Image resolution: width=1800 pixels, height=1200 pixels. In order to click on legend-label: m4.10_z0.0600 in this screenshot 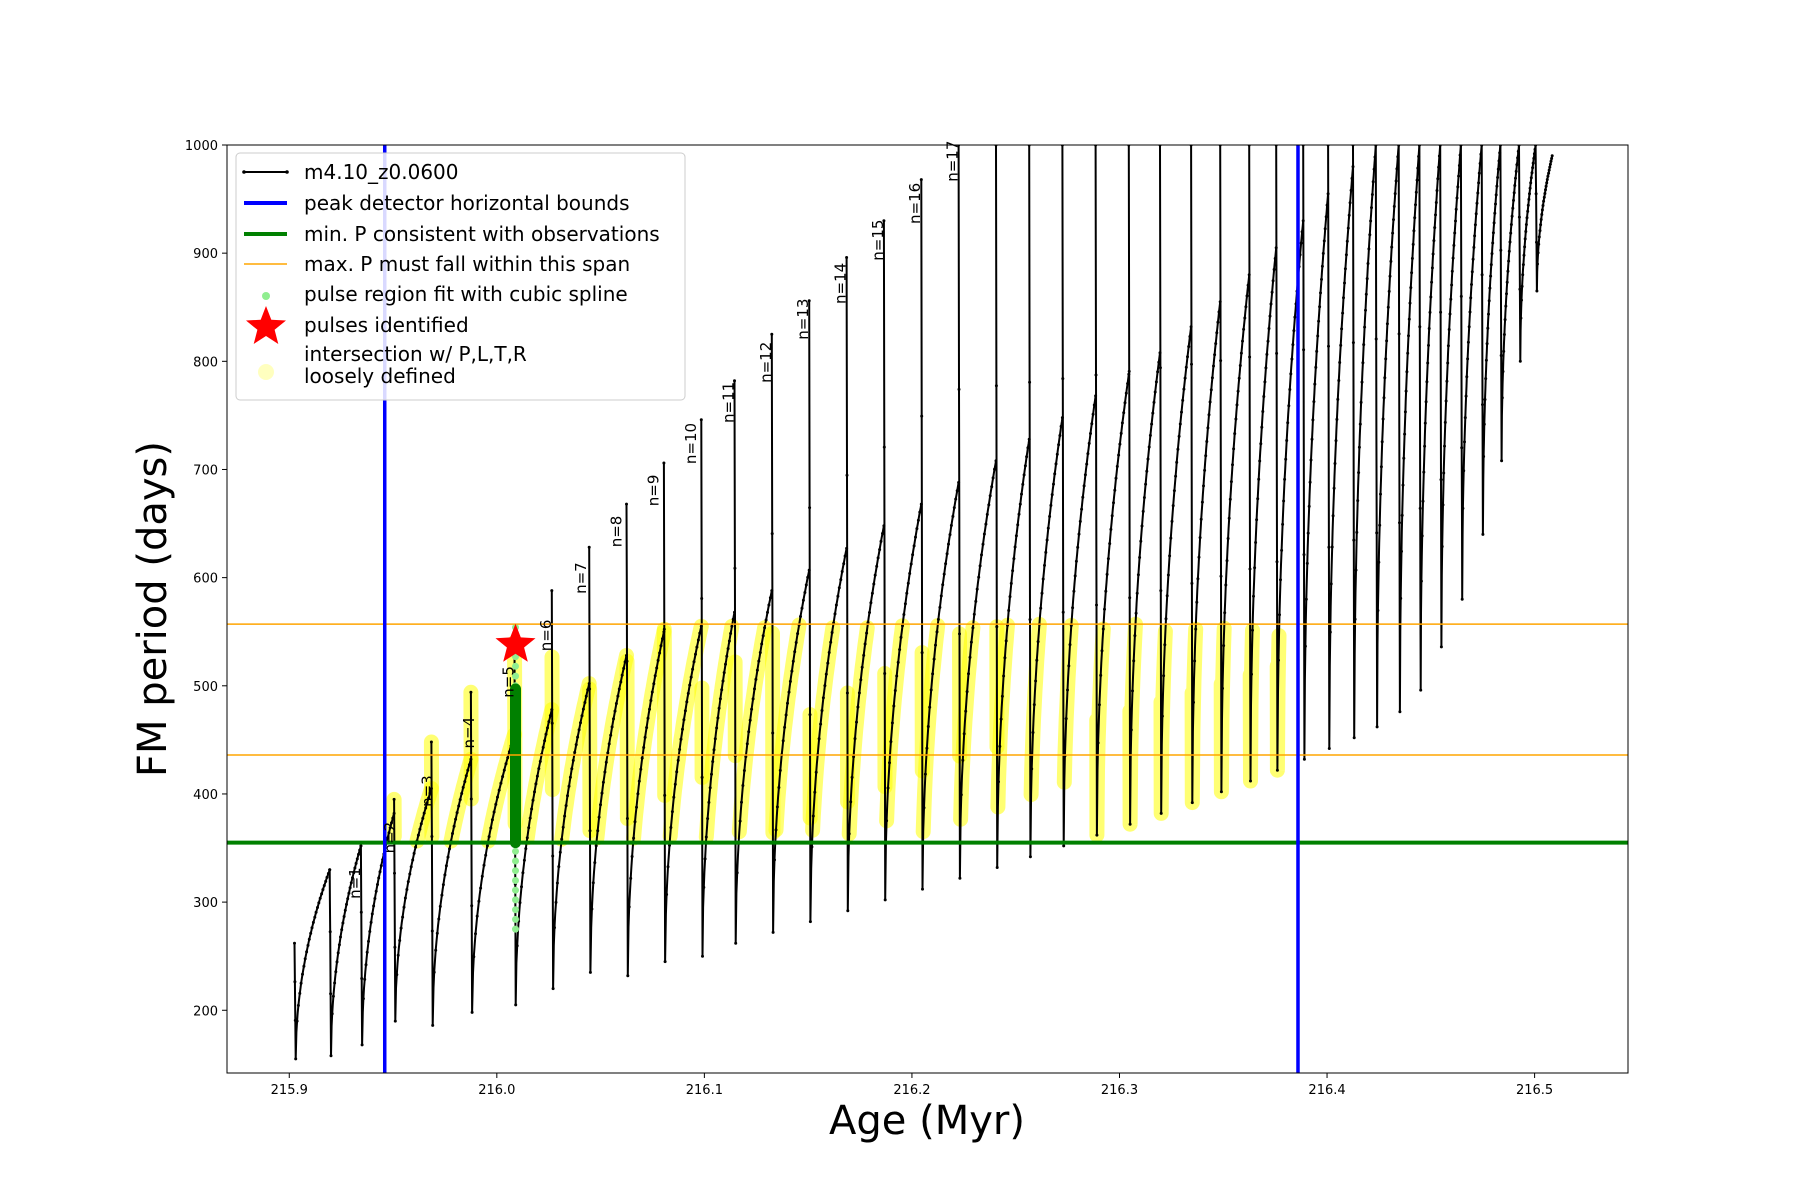, I will do `click(381, 172)`.